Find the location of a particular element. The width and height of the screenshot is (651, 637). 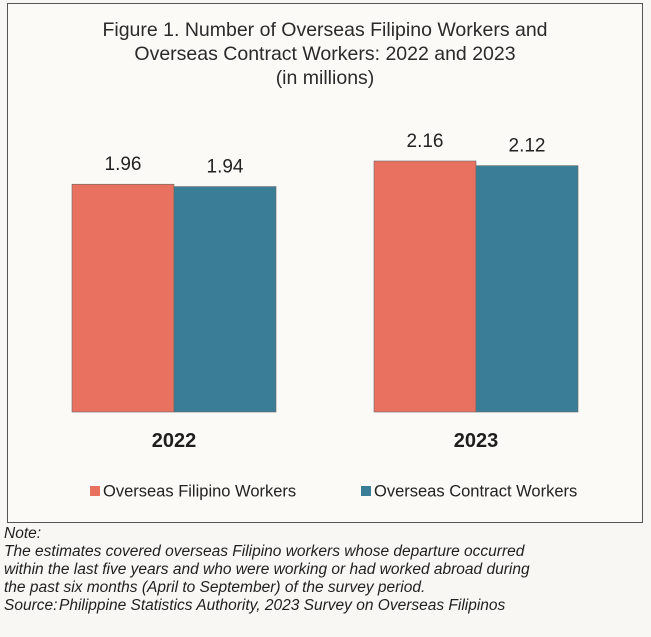

source-label: Source: is located at coordinates (31, 605).